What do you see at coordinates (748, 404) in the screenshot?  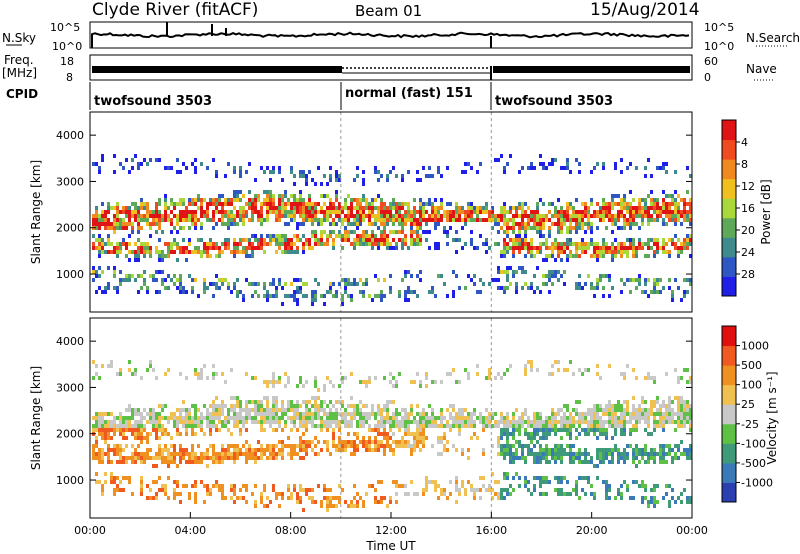 I see `colorbar-tick-label: 25` at bounding box center [748, 404].